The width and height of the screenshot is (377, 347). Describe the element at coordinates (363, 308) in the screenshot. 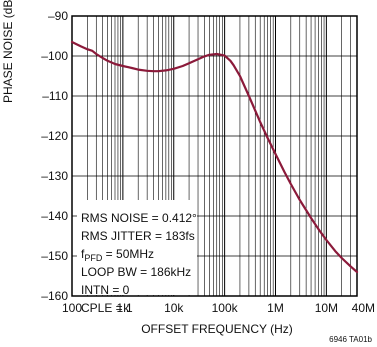

I see `x-tick-label: 40M` at that location.